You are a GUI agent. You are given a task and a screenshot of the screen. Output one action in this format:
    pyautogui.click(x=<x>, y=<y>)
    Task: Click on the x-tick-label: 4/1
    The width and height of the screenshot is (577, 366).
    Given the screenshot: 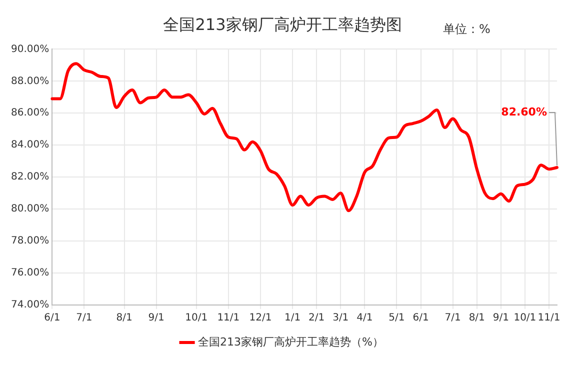 What is the action you would take?
    pyautogui.click(x=364, y=318)
    